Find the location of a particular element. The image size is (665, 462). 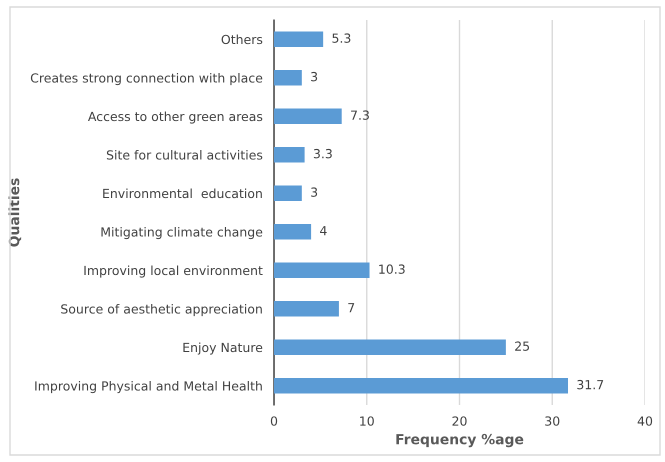

data-label: 3.3 is located at coordinates (323, 153).